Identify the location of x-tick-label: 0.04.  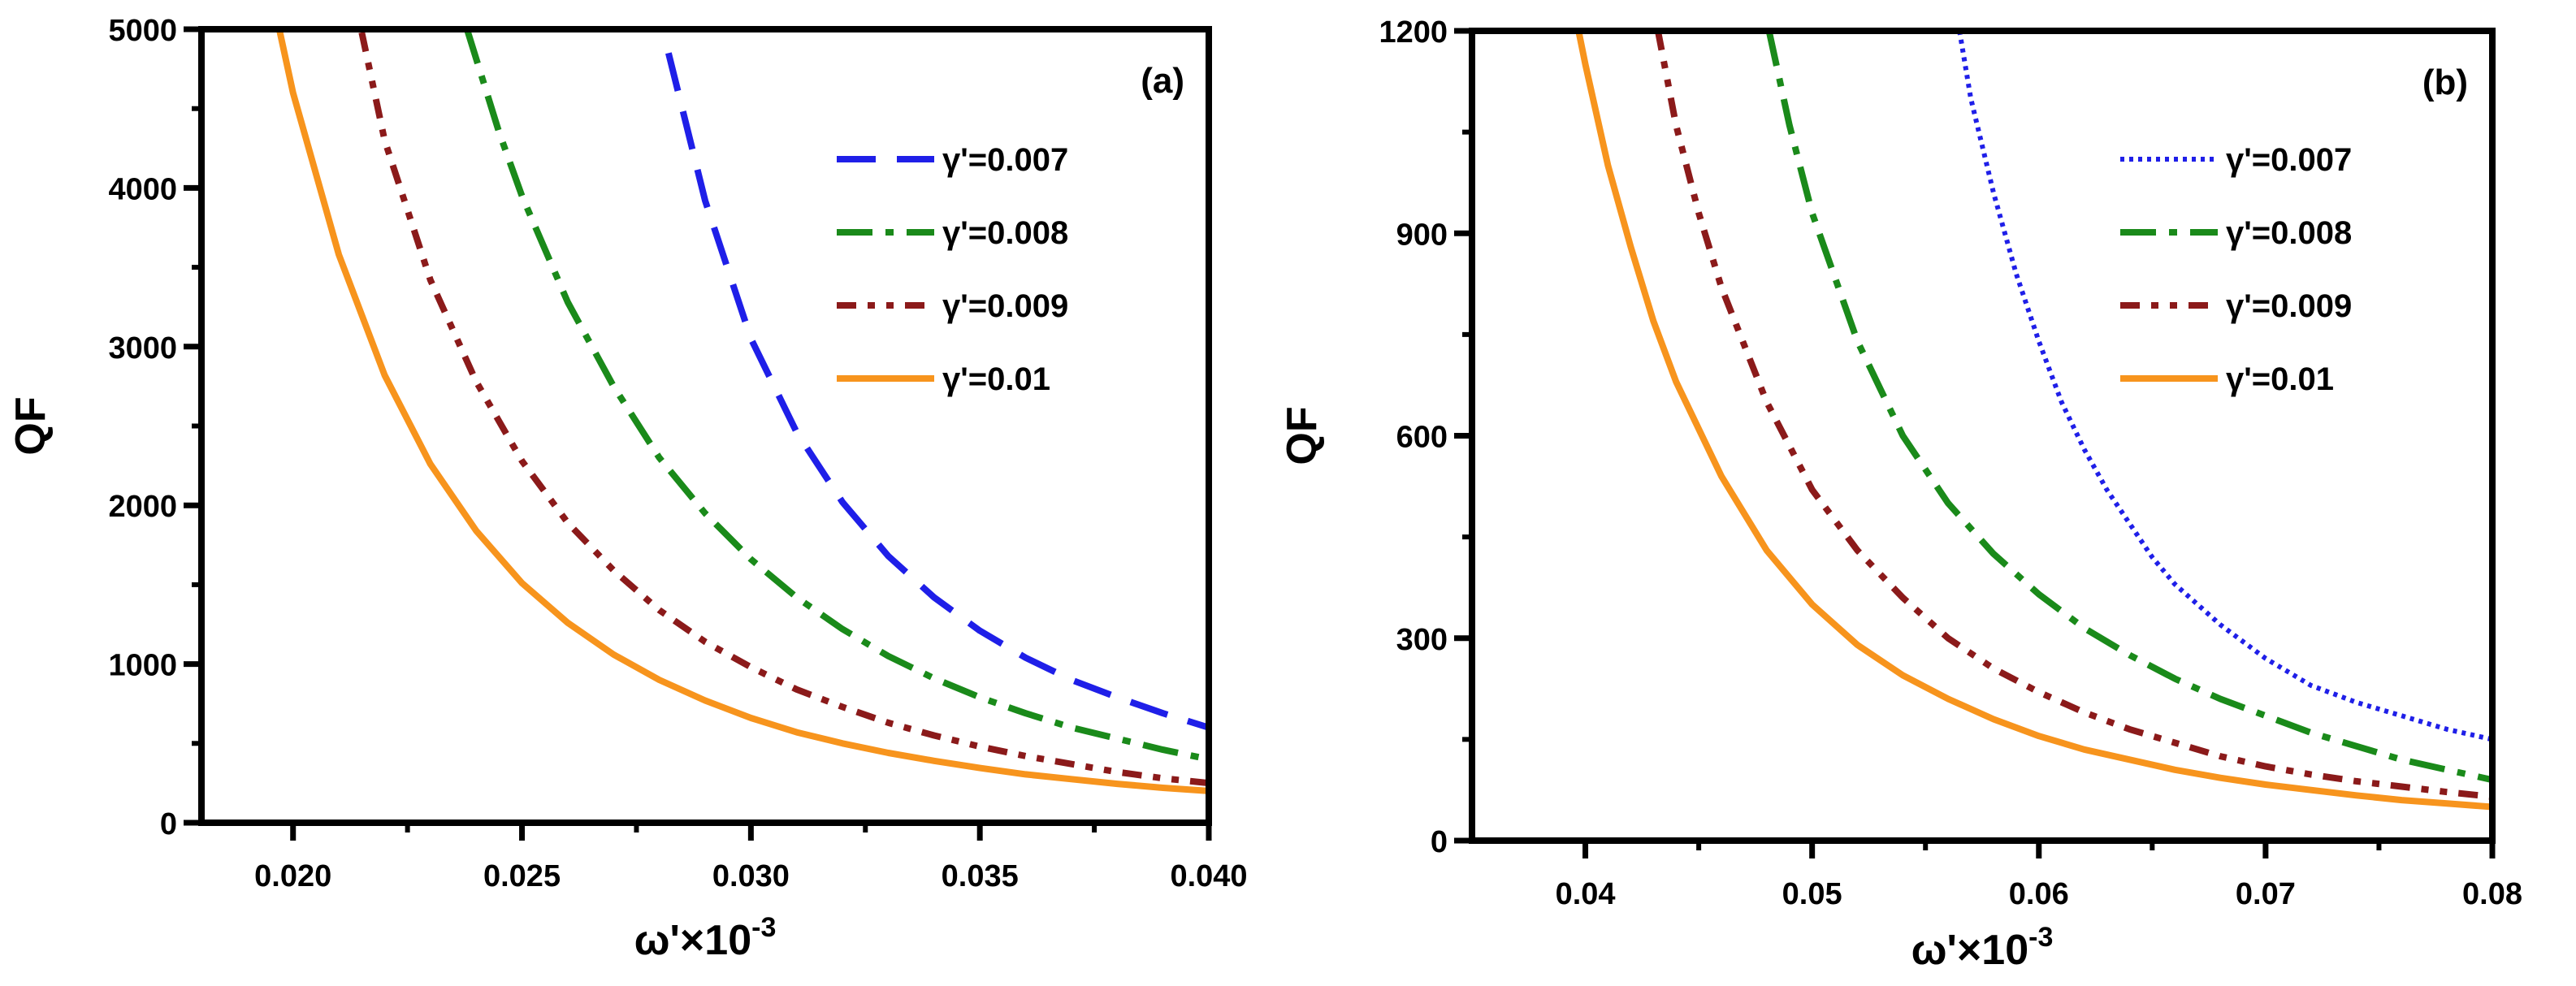
(1586, 894).